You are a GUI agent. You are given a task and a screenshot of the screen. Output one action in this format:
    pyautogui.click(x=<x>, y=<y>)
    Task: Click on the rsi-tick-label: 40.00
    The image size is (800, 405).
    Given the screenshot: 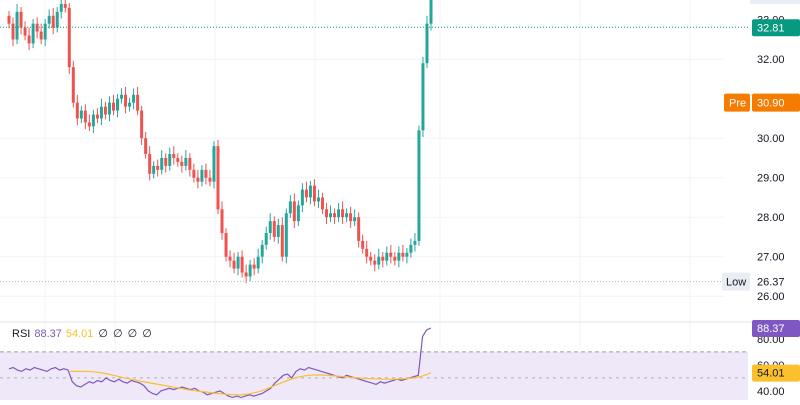 What is the action you would take?
    pyautogui.click(x=771, y=392)
    